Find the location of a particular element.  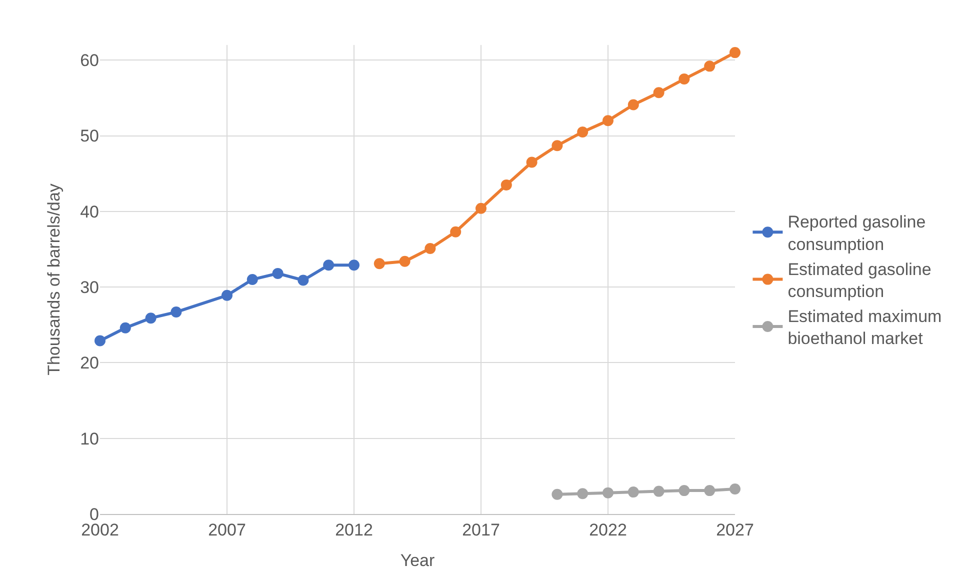

x-tick-label: 2022 is located at coordinates (608, 530).